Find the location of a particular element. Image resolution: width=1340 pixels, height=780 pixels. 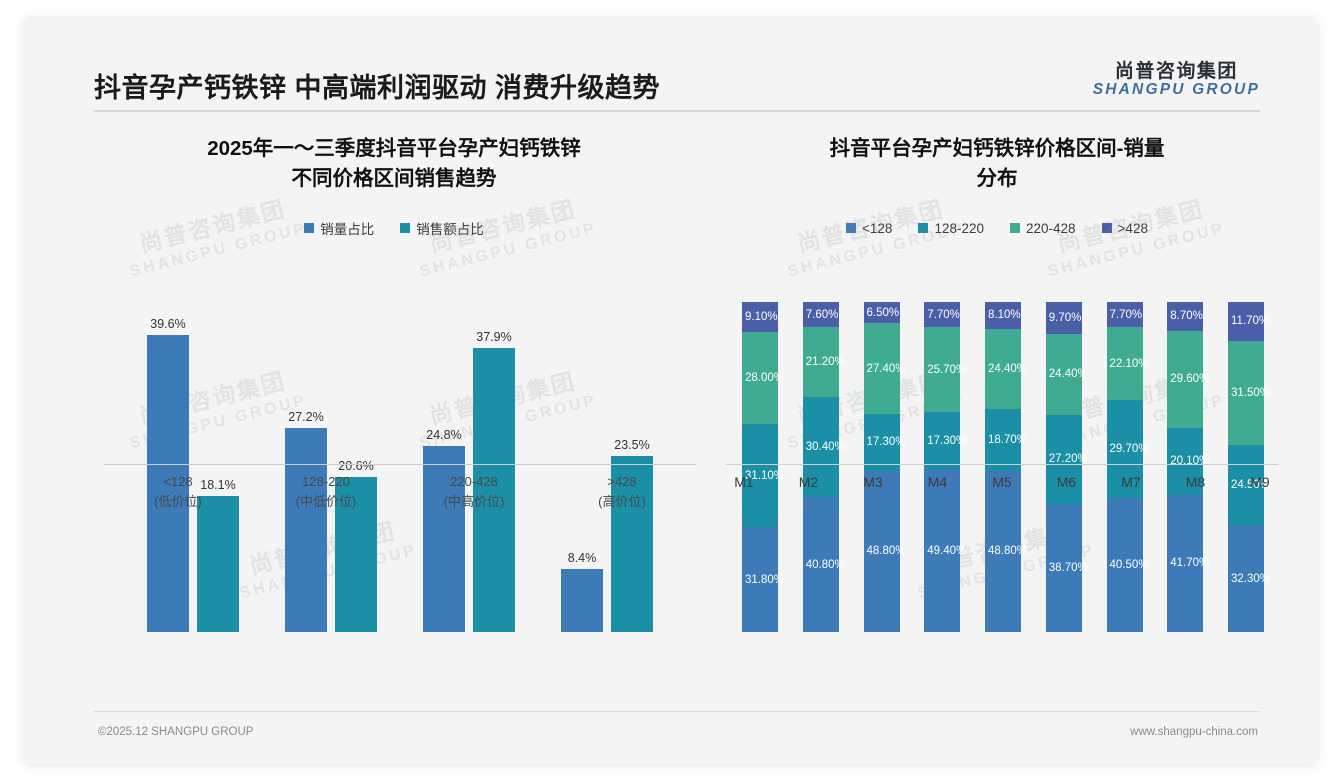

bar-column: 20.6% is located at coordinates (356, 467).